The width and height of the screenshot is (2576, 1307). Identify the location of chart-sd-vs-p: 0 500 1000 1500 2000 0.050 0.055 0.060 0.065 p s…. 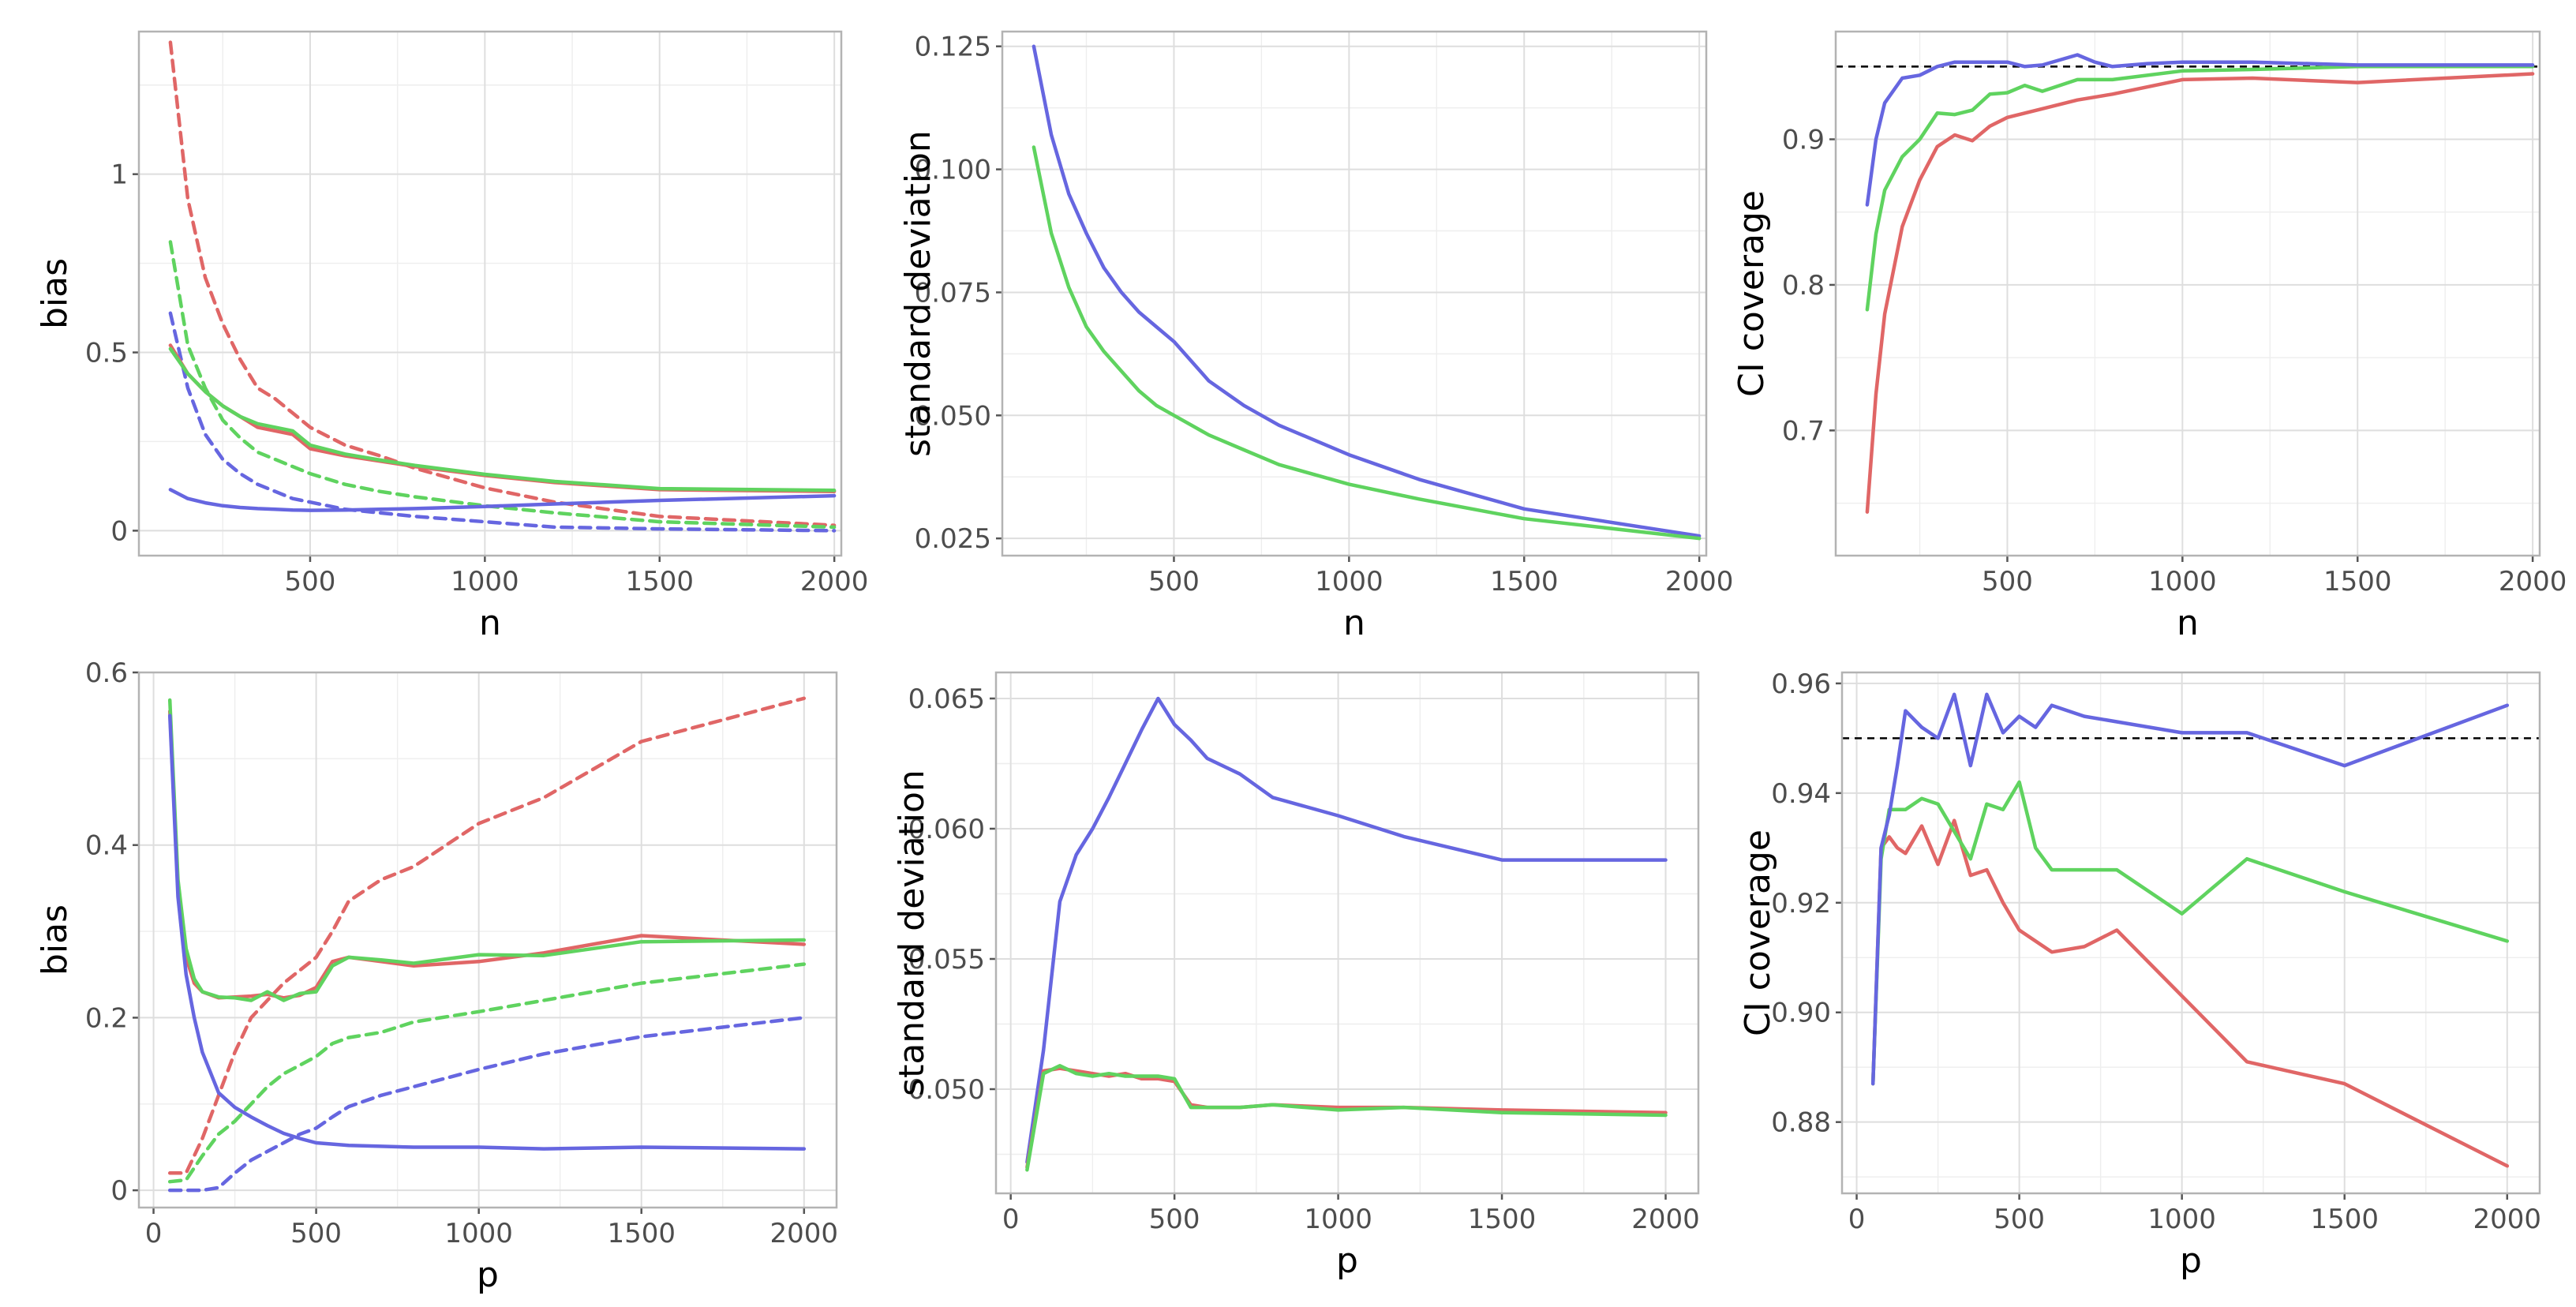
(1296, 976).